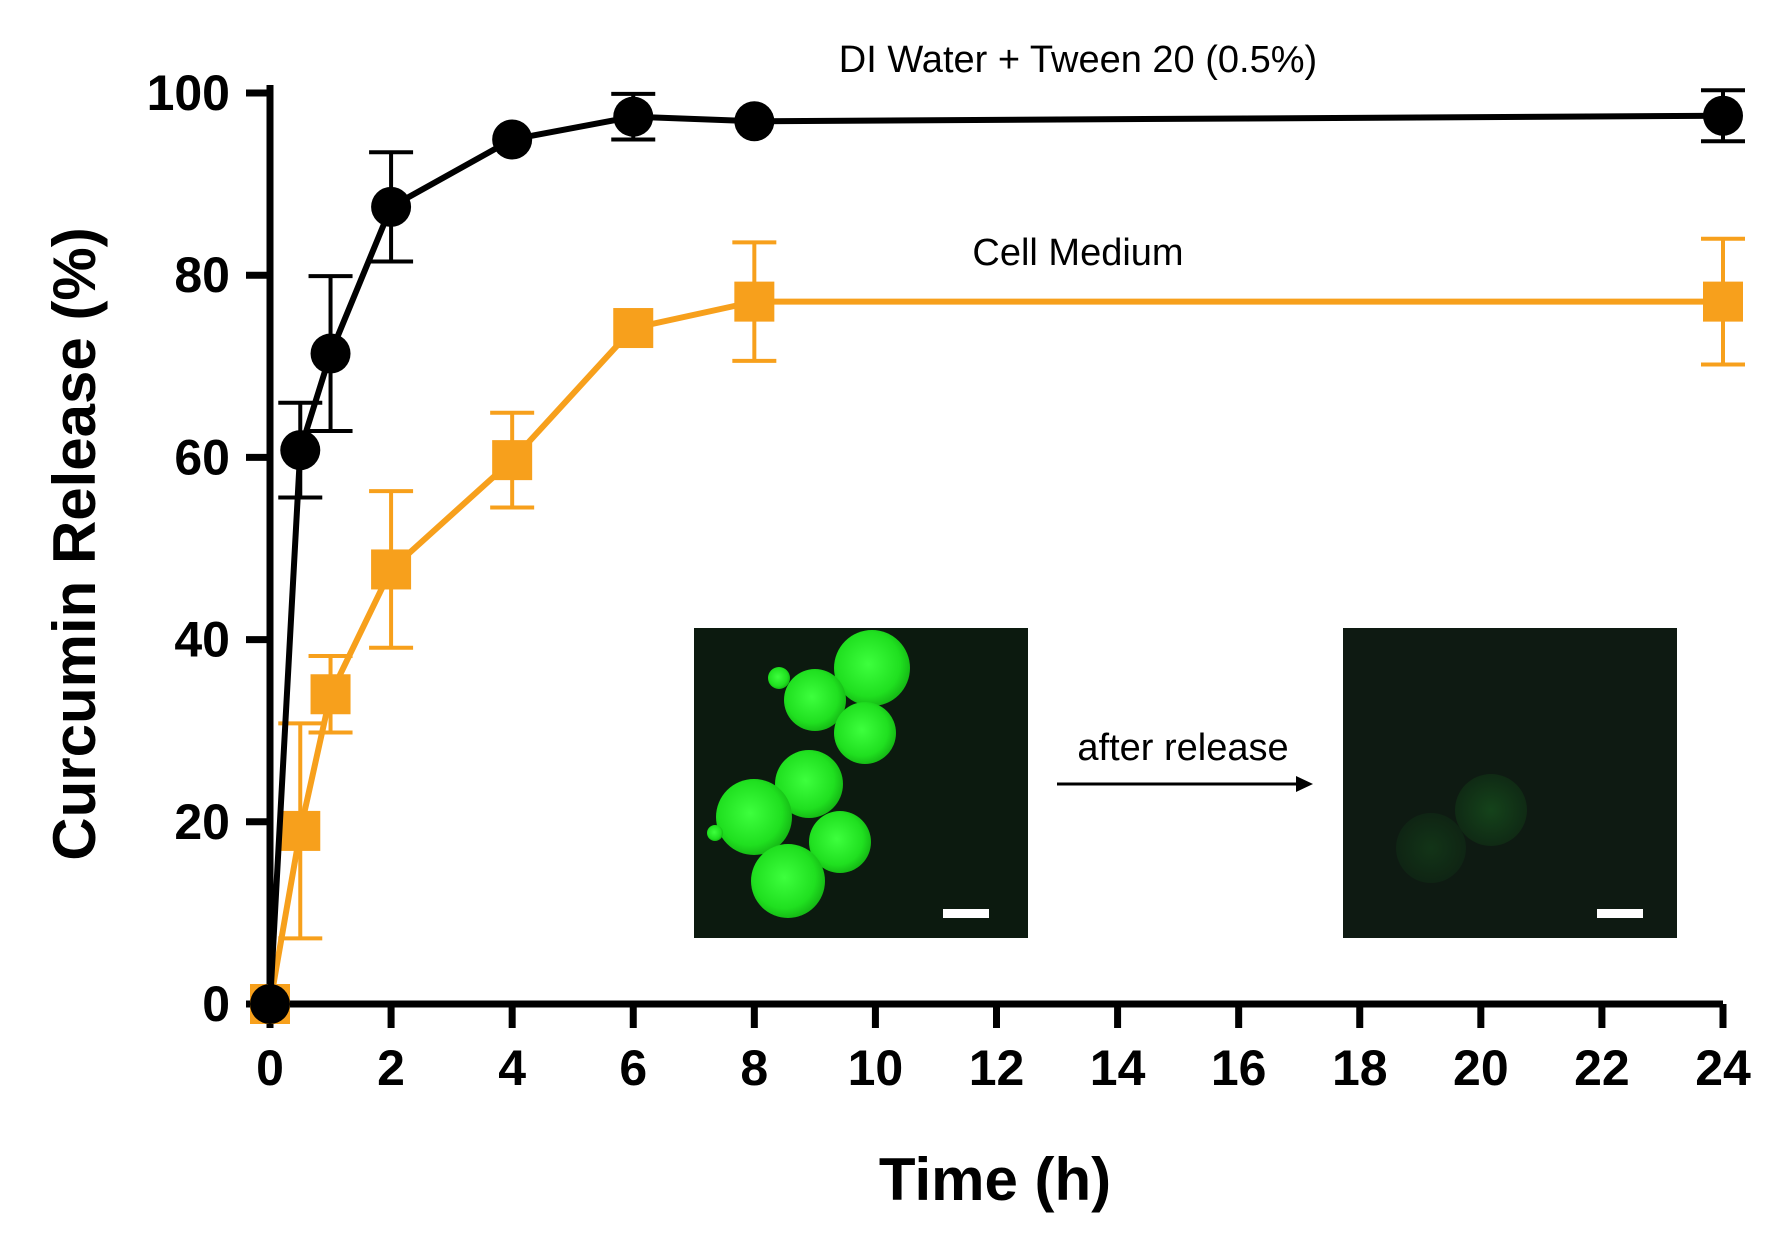  I want to click on x-tick-label: 8, so click(754, 1068).